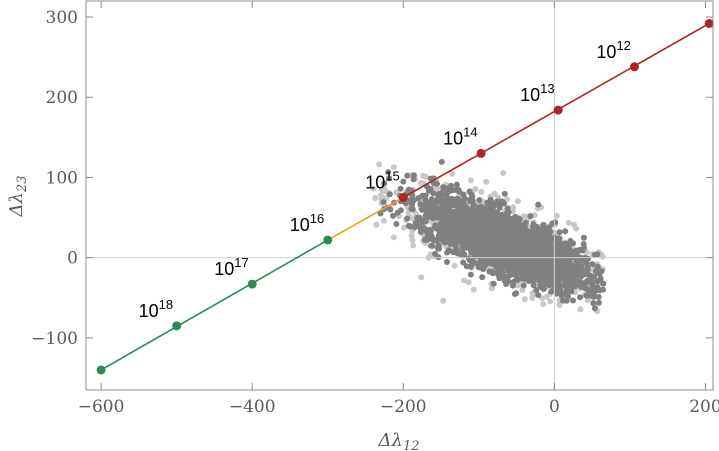 This screenshot has width=719, height=451. I want to click on x-tick-label: −200, so click(403, 407).